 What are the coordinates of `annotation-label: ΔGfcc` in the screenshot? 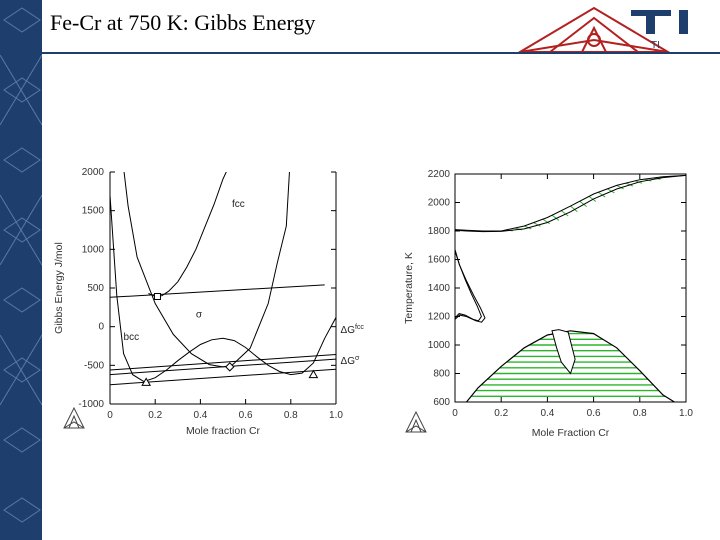 It's located at (353, 330).